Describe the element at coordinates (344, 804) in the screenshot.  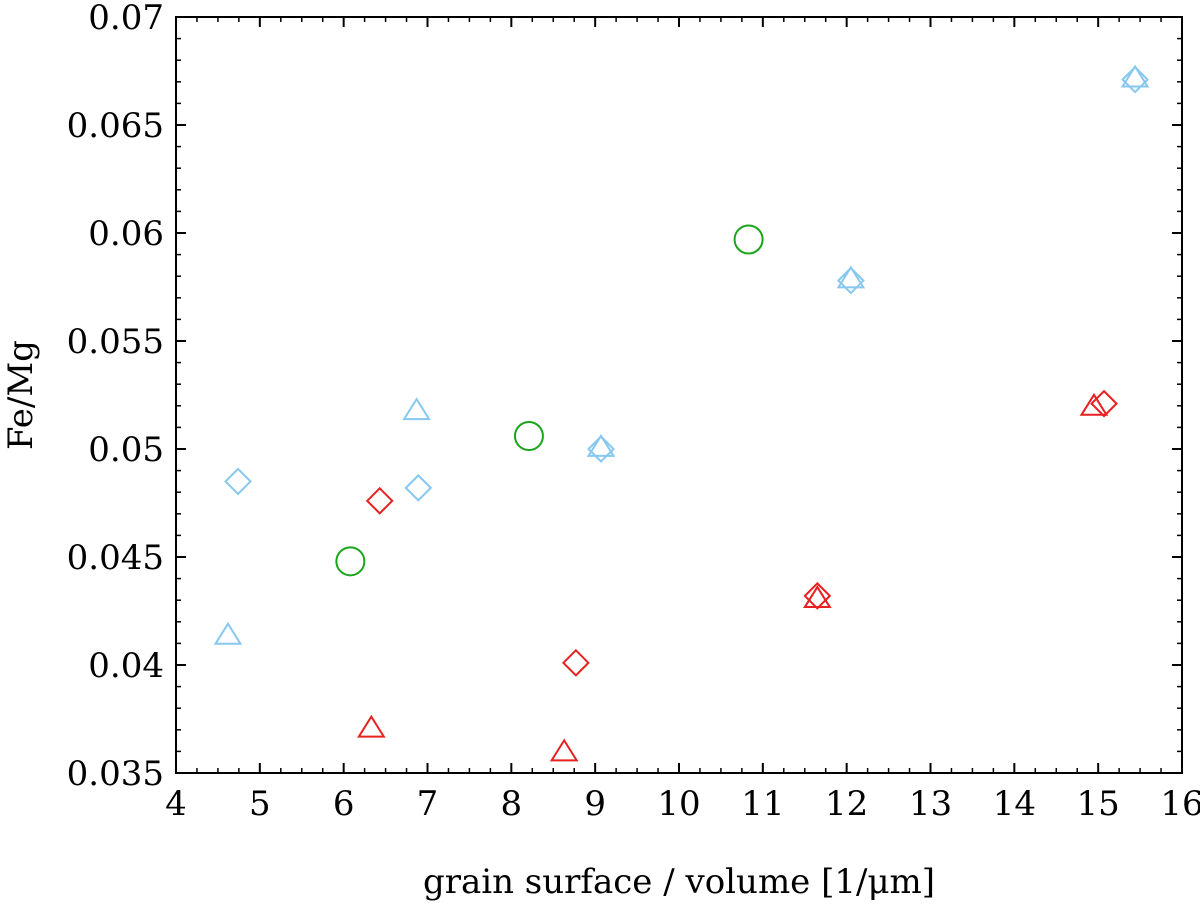
I see `x-tick-label: 6` at that location.